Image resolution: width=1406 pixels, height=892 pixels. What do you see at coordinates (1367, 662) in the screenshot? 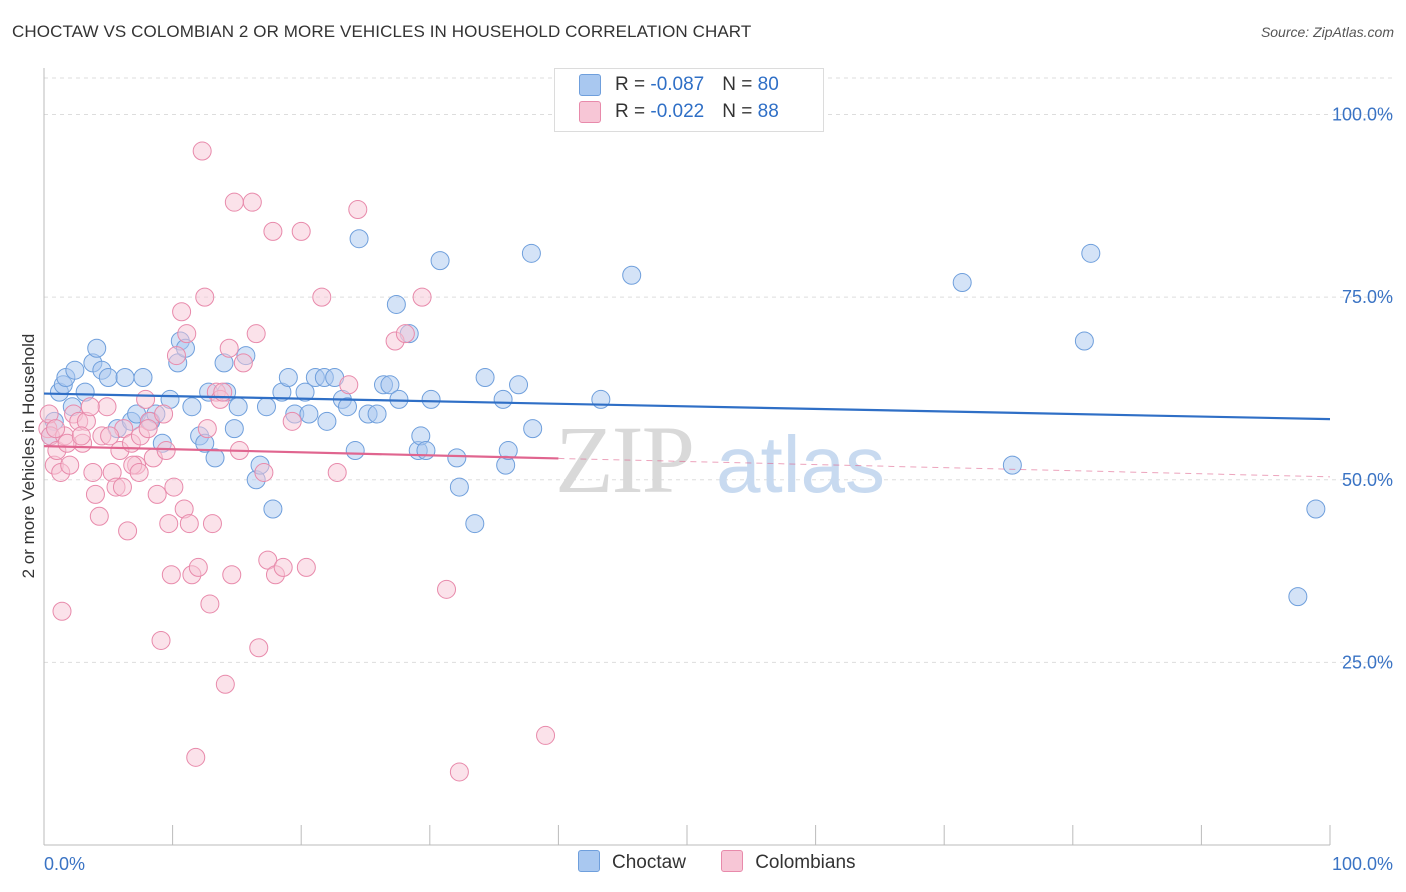
I see `y-tick-label: 25.0%` at bounding box center [1367, 662].